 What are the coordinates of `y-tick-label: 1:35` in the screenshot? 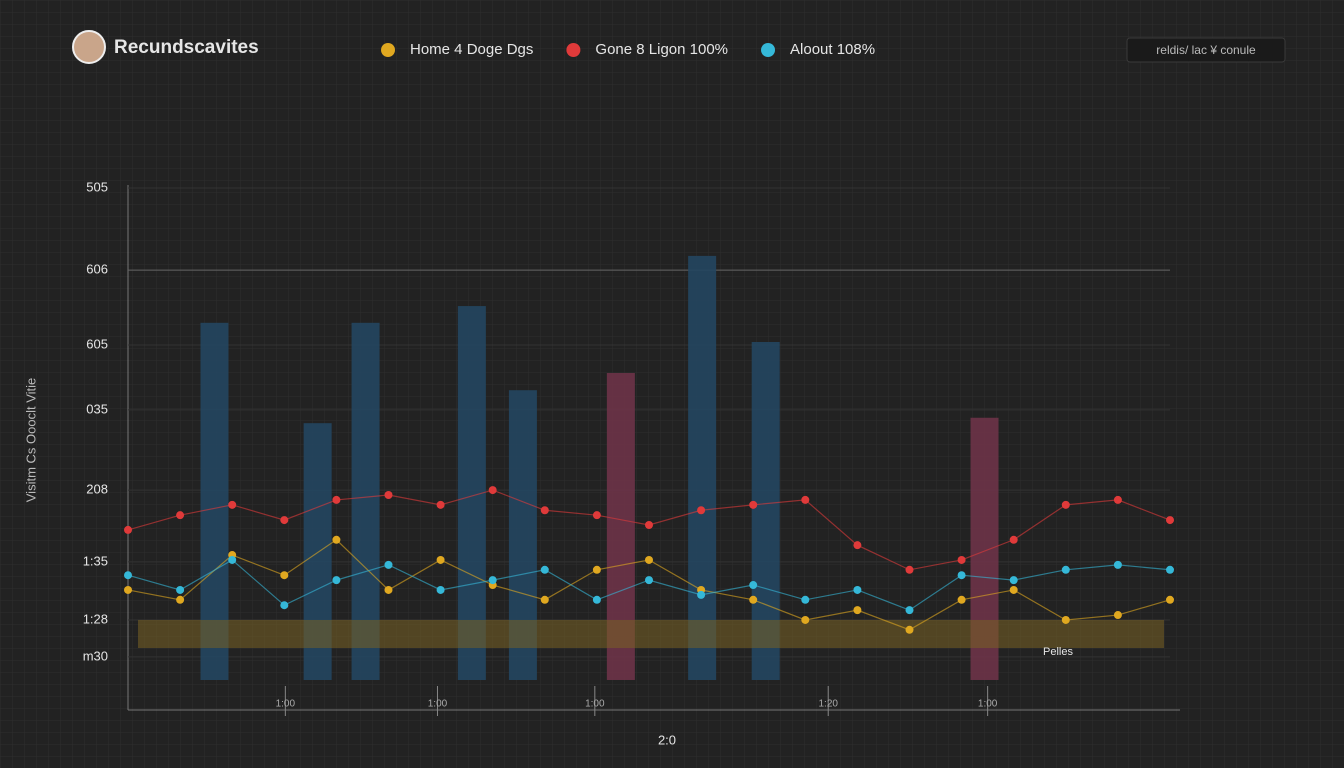 It's located at (95, 560).